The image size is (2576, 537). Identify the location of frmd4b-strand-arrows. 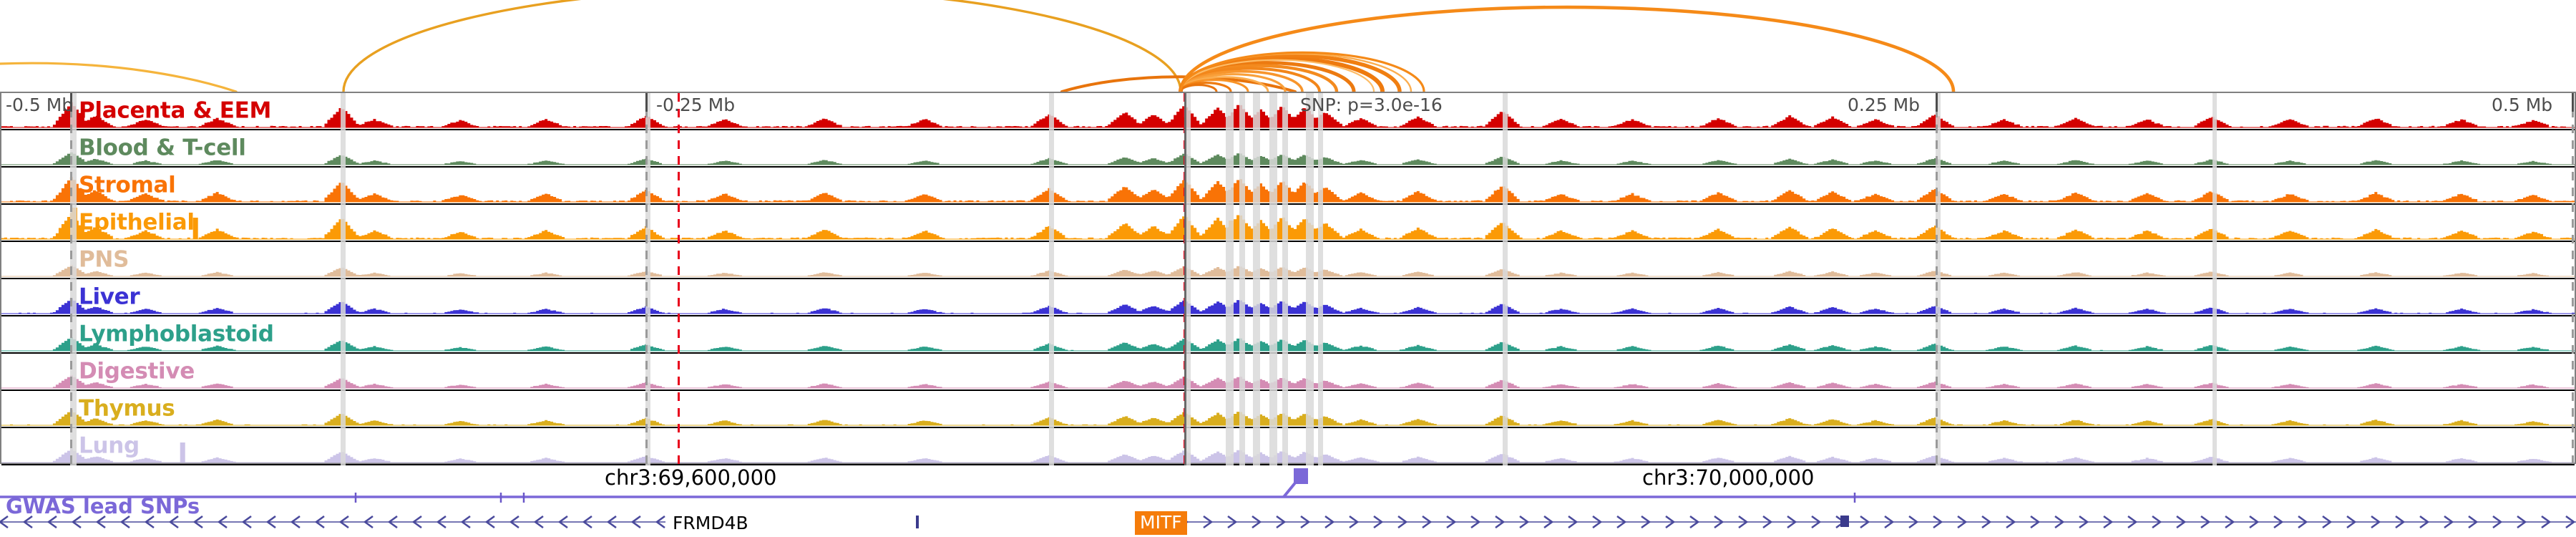
(332, 522).